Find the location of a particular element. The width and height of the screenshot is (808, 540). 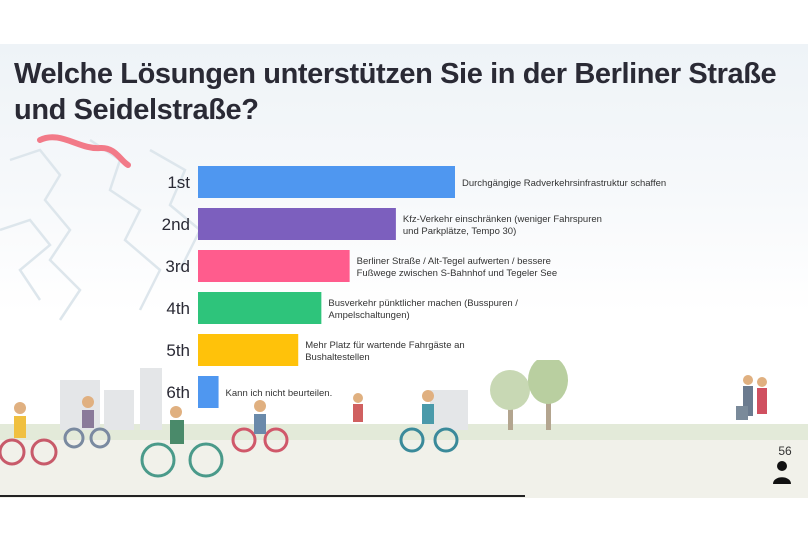

bar-label-line: Bushaltestellen is located at coordinates (337, 357).